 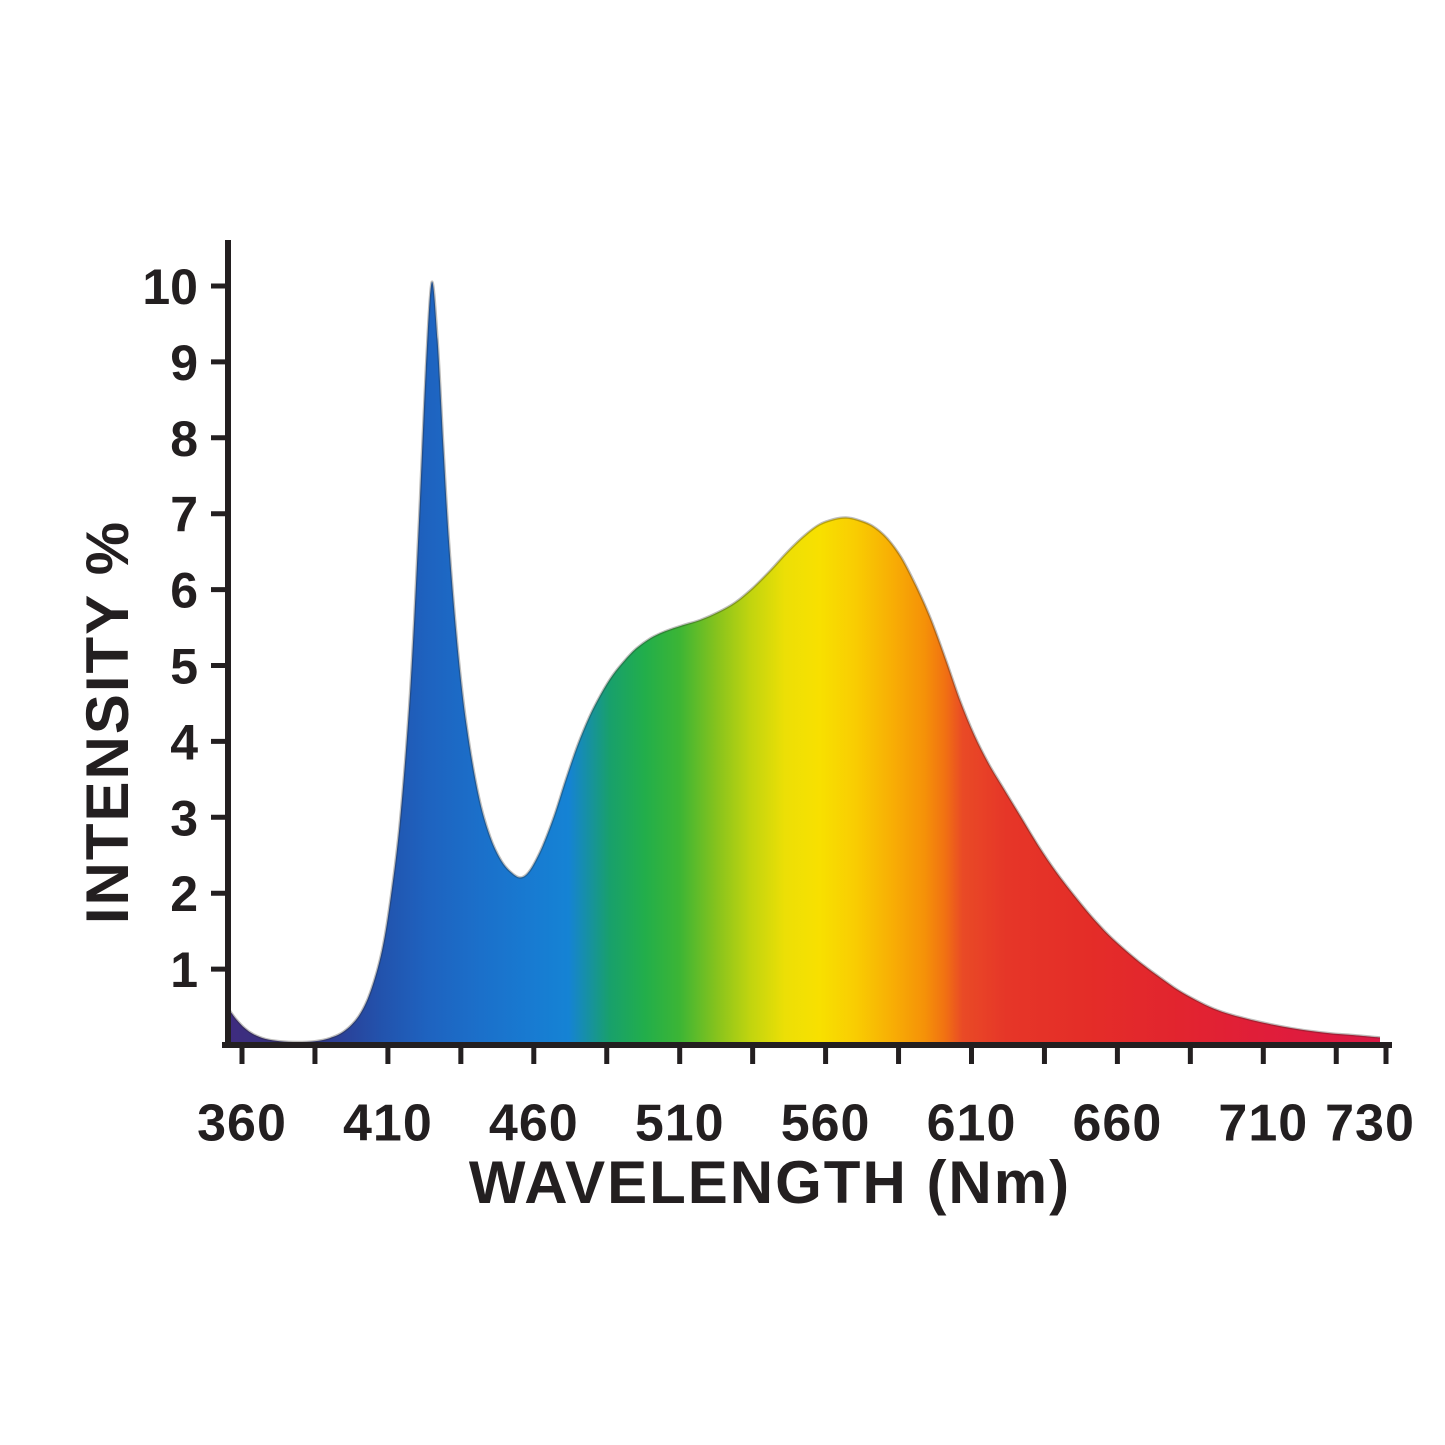 What do you see at coordinates (184, 363) in the screenshot?
I see `y-tick-label: 9` at bounding box center [184, 363].